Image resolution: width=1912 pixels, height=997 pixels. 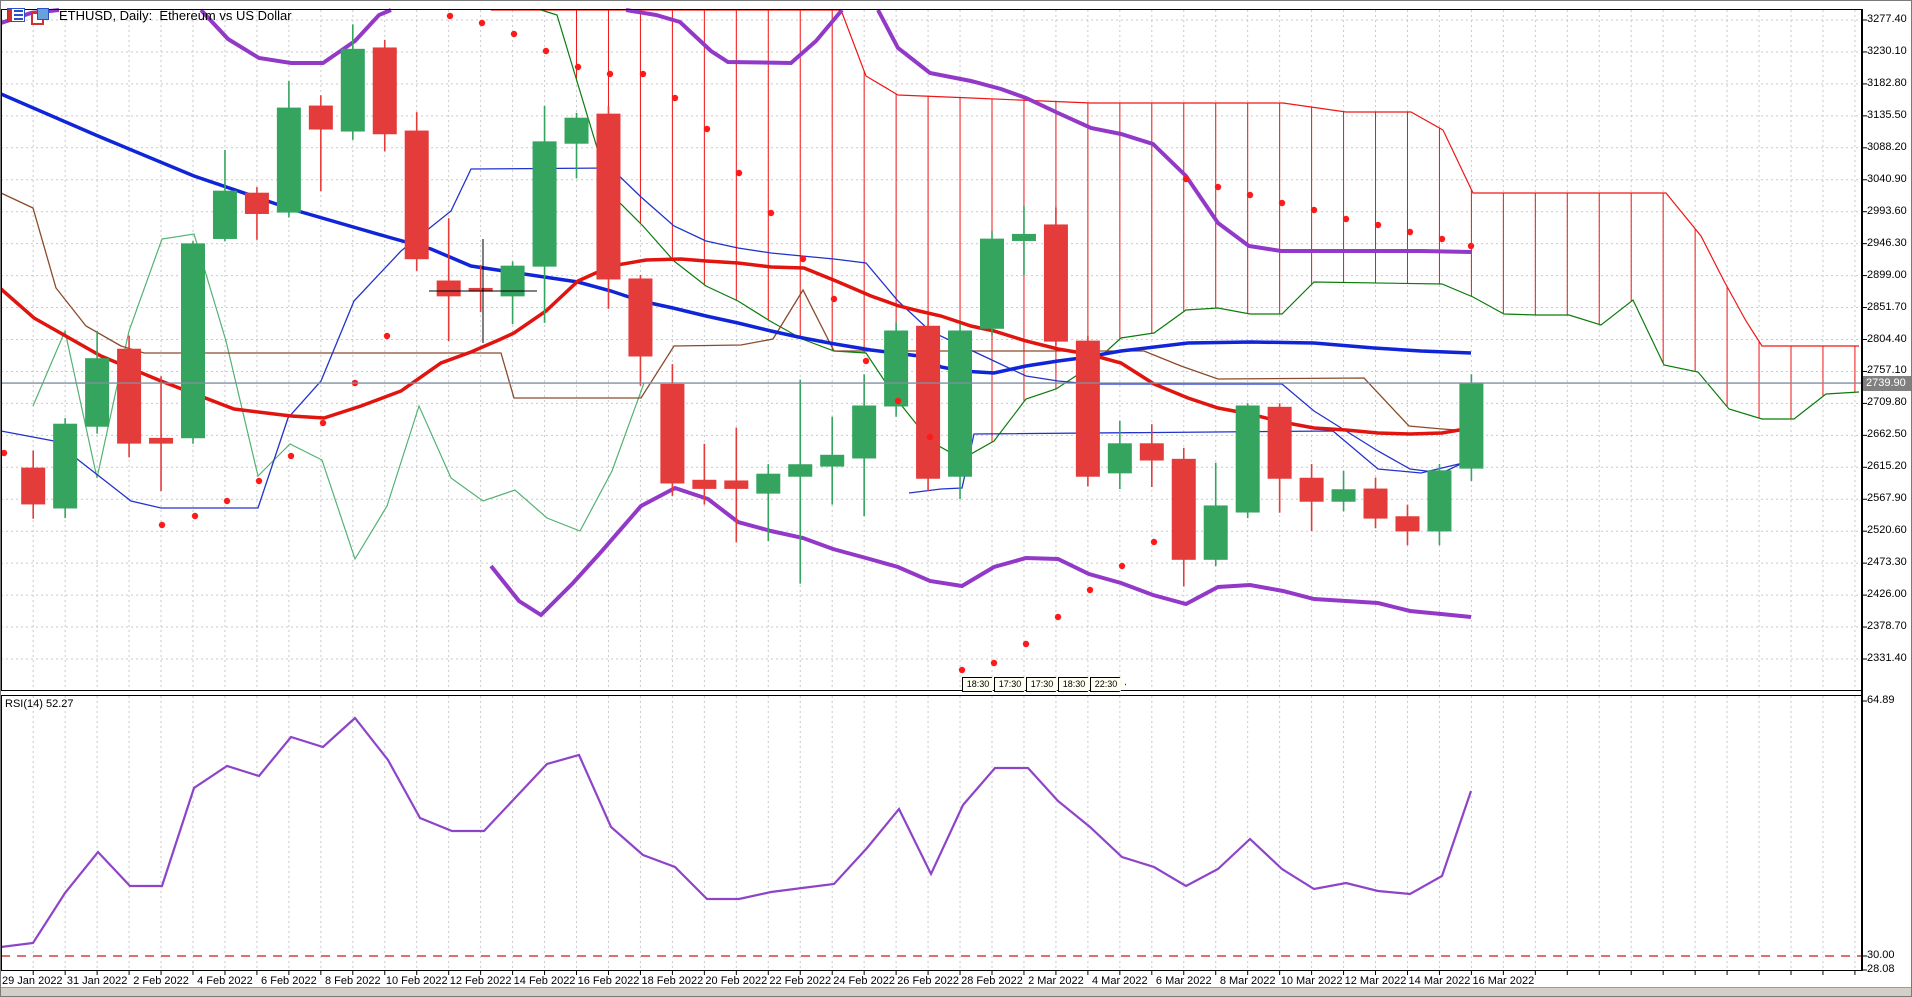 What do you see at coordinates (129, 396) in the screenshot?
I see `candle-1-Feb-2022` at bounding box center [129, 396].